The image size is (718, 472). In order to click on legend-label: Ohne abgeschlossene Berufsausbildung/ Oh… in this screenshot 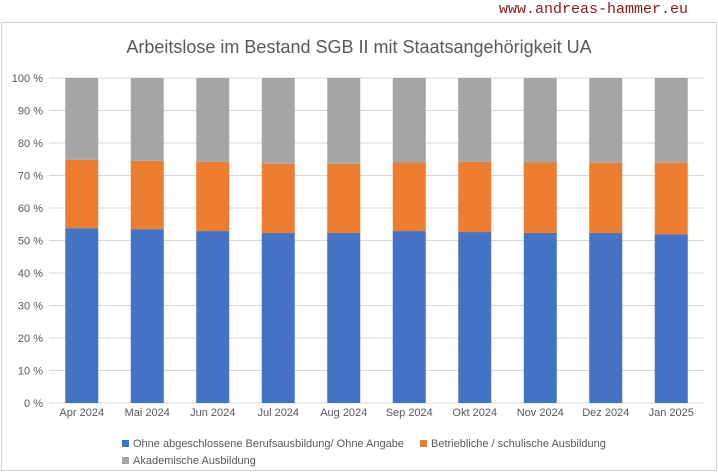, I will do `click(268, 444)`.